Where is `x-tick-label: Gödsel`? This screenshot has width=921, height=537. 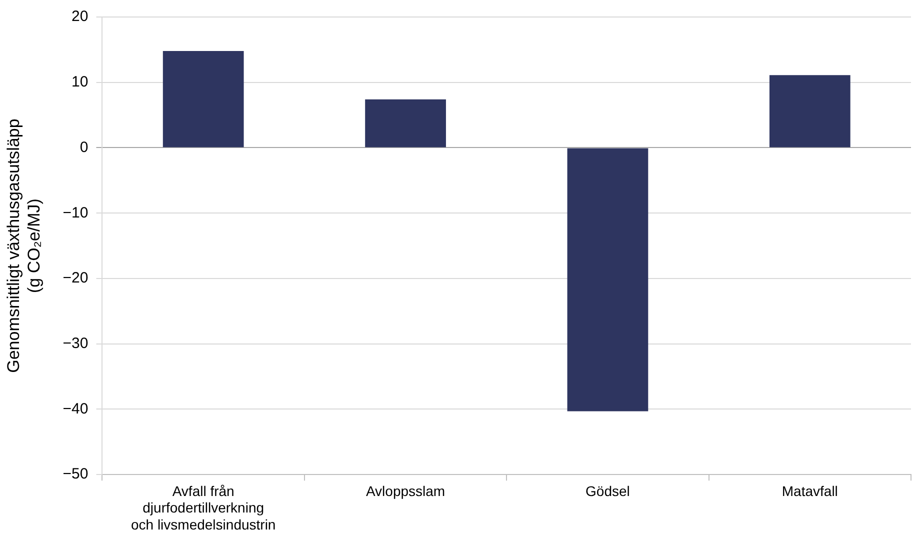
x-tick-label: Gödsel is located at coordinates (608, 490).